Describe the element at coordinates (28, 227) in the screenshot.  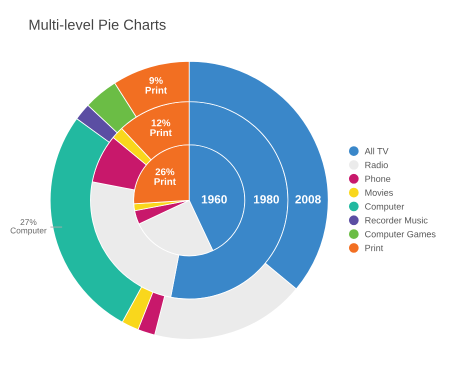
I see `data-label: 27% Computer` at that location.